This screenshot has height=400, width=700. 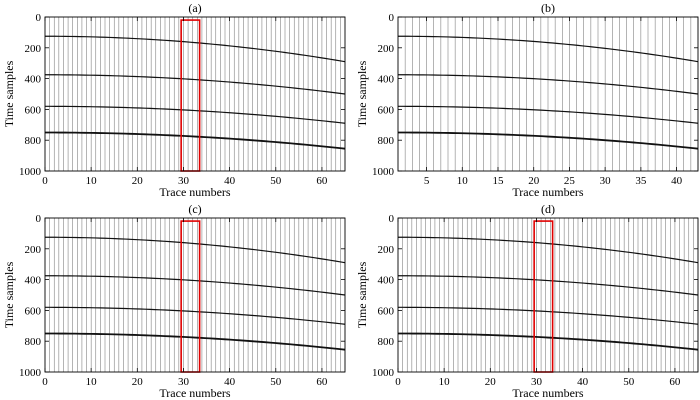 I want to click on x-tick-label: 25, so click(x=570, y=181).